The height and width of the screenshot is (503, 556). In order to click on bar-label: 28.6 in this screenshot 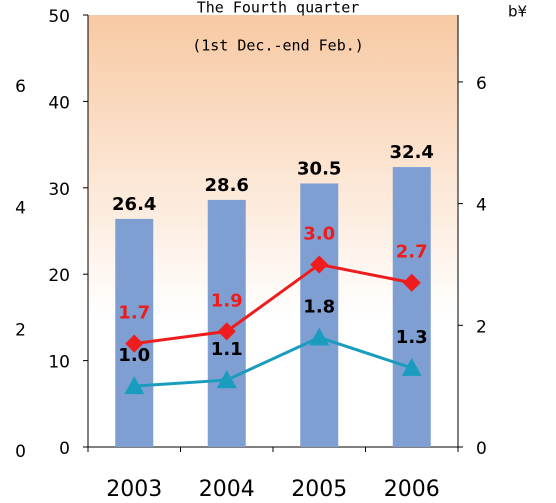, I will do `click(227, 185)`.